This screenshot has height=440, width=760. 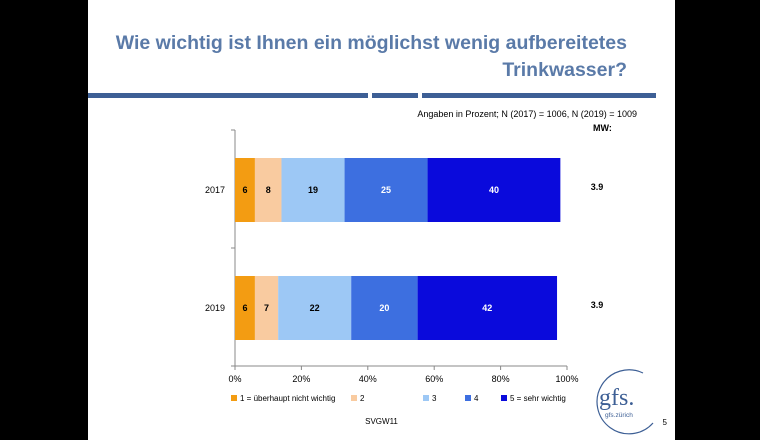 I want to click on legend-label: 5 = sehr wichtig, so click(x=538, y=398).